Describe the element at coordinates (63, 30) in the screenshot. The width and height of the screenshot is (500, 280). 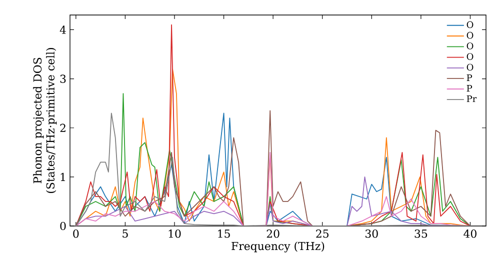
I see `y-tick-label: 4` at that location.